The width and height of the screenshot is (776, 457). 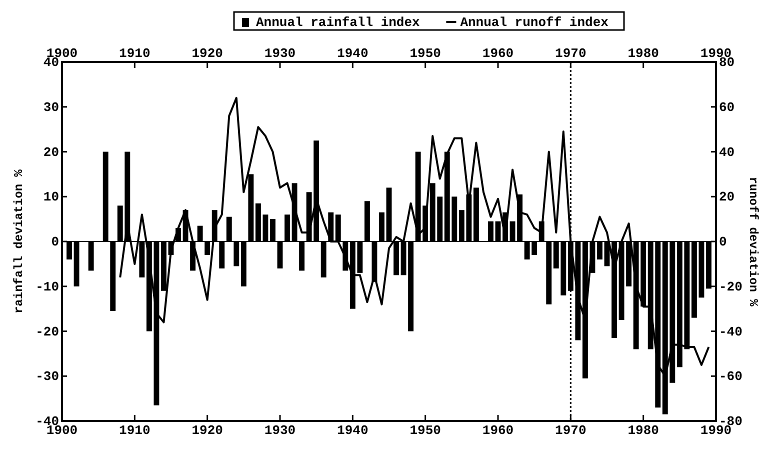 What do you see at coordinates (723, 242) in the screenshot?
I see `y2-tick-label: 0` at bounding box center [723, 242].